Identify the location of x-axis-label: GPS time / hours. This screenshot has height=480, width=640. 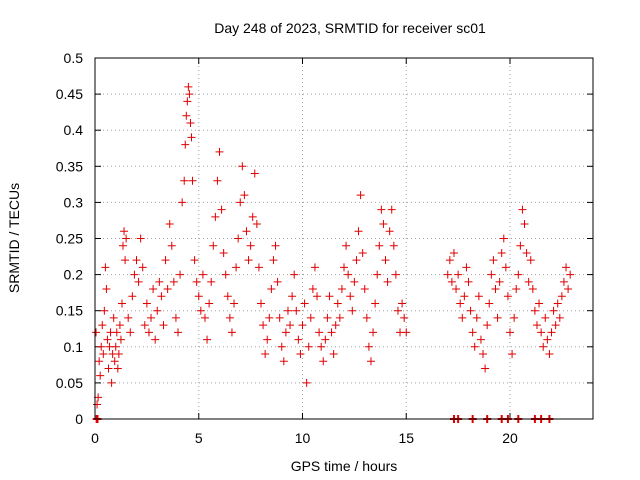
(344, 466).